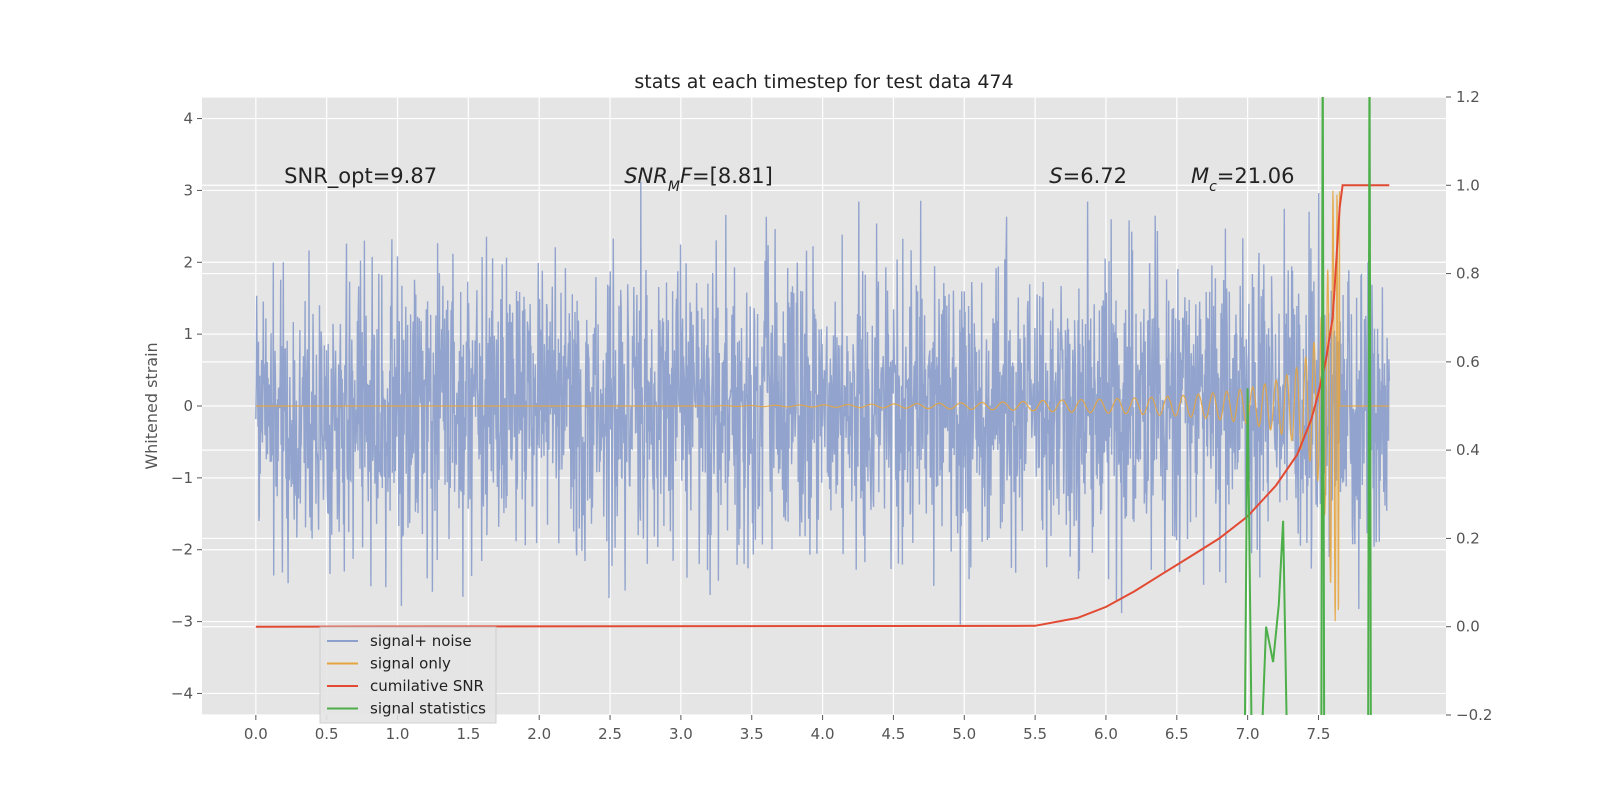 This screenshot has width=1600, height=800. What do you see at coordinates (1468, 97) in the screenshot?
I see `y2-tick-label: 1.2` at bounding box center [1468, 97].